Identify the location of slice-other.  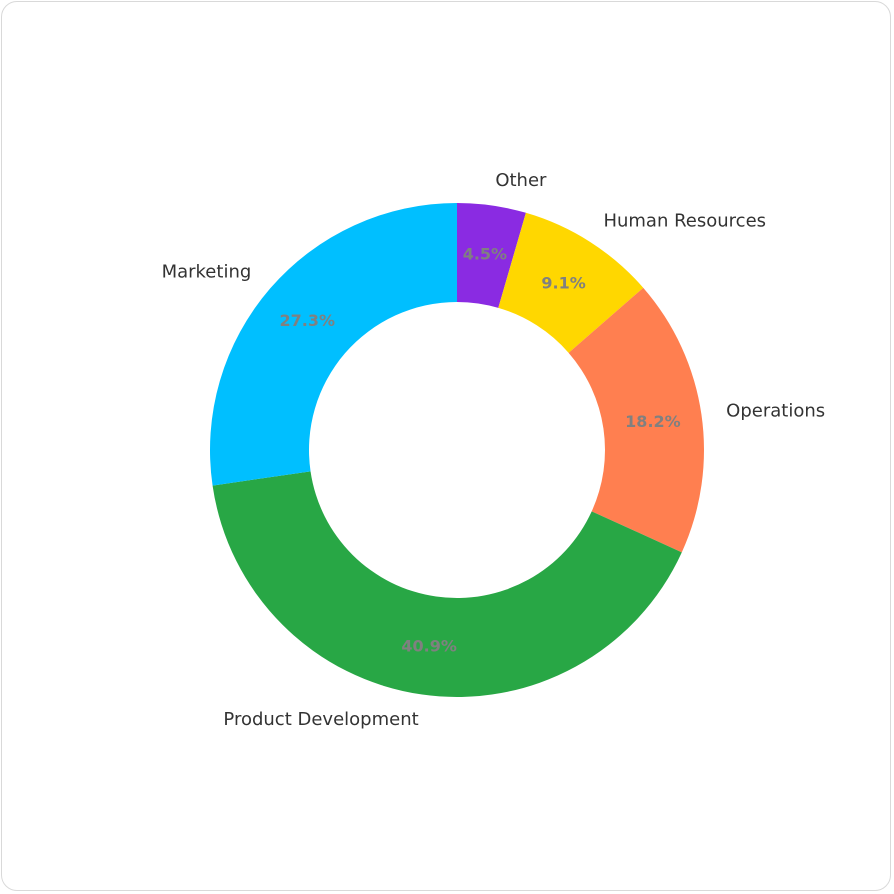
(491, 255).